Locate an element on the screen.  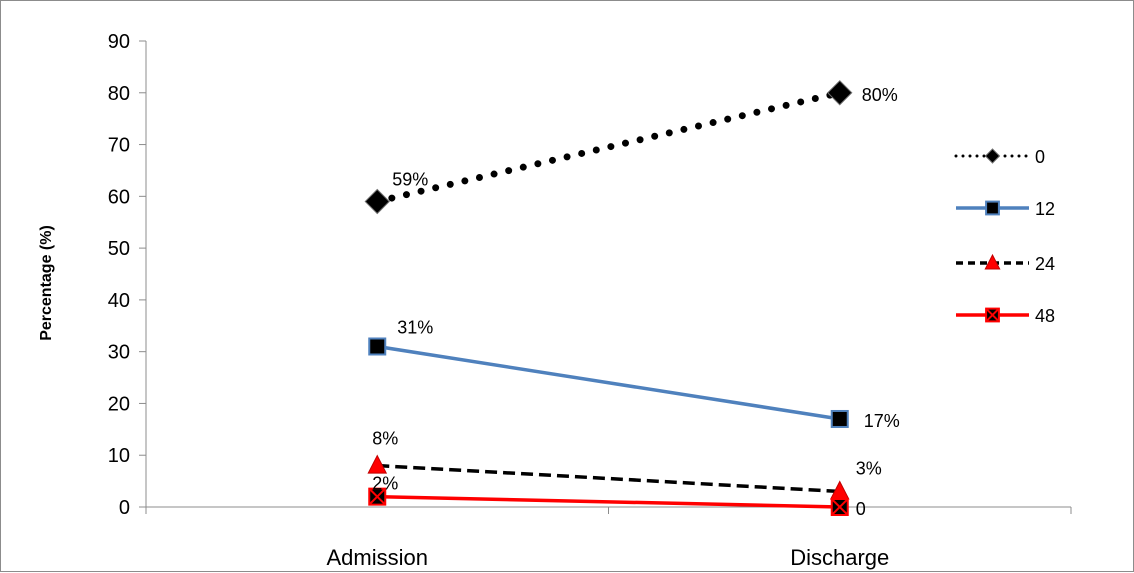
y-tick-label: 20 is located at coordinates (119, 404).